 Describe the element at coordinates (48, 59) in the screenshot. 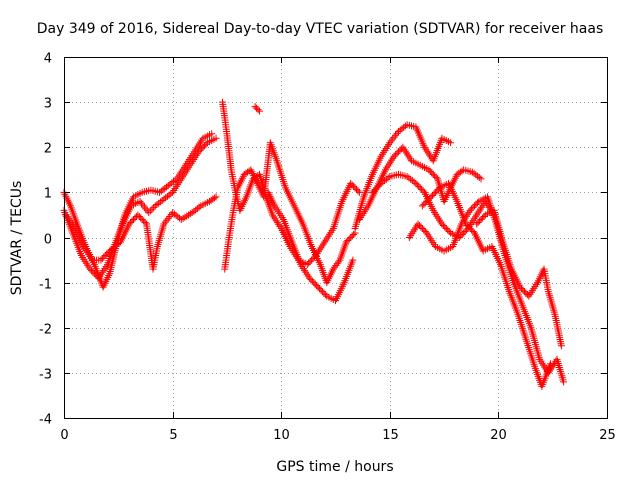

I see `y-tick-label: 4` at that location.